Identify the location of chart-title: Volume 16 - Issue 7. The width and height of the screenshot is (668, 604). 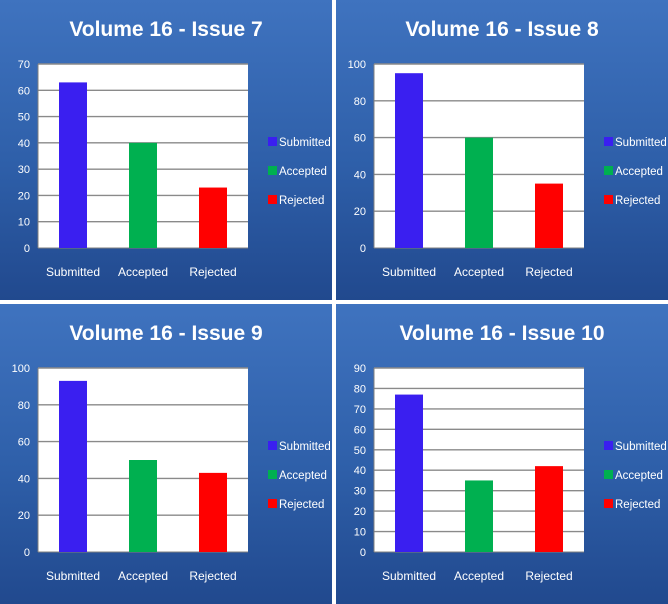
(166, 29).